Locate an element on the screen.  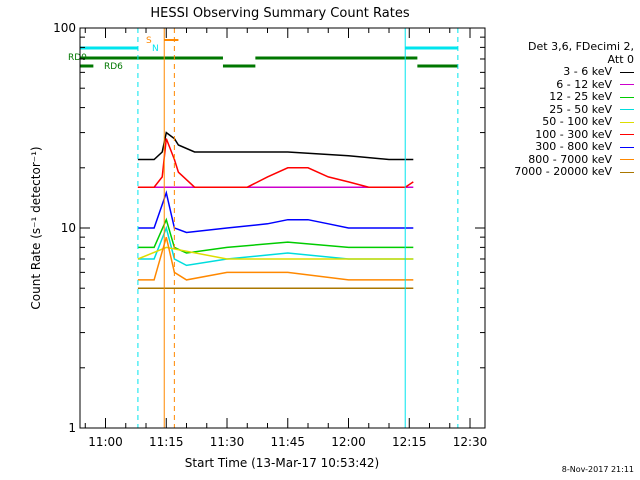
x-tick-label: 11:15 is located at coordinates (166, 442).